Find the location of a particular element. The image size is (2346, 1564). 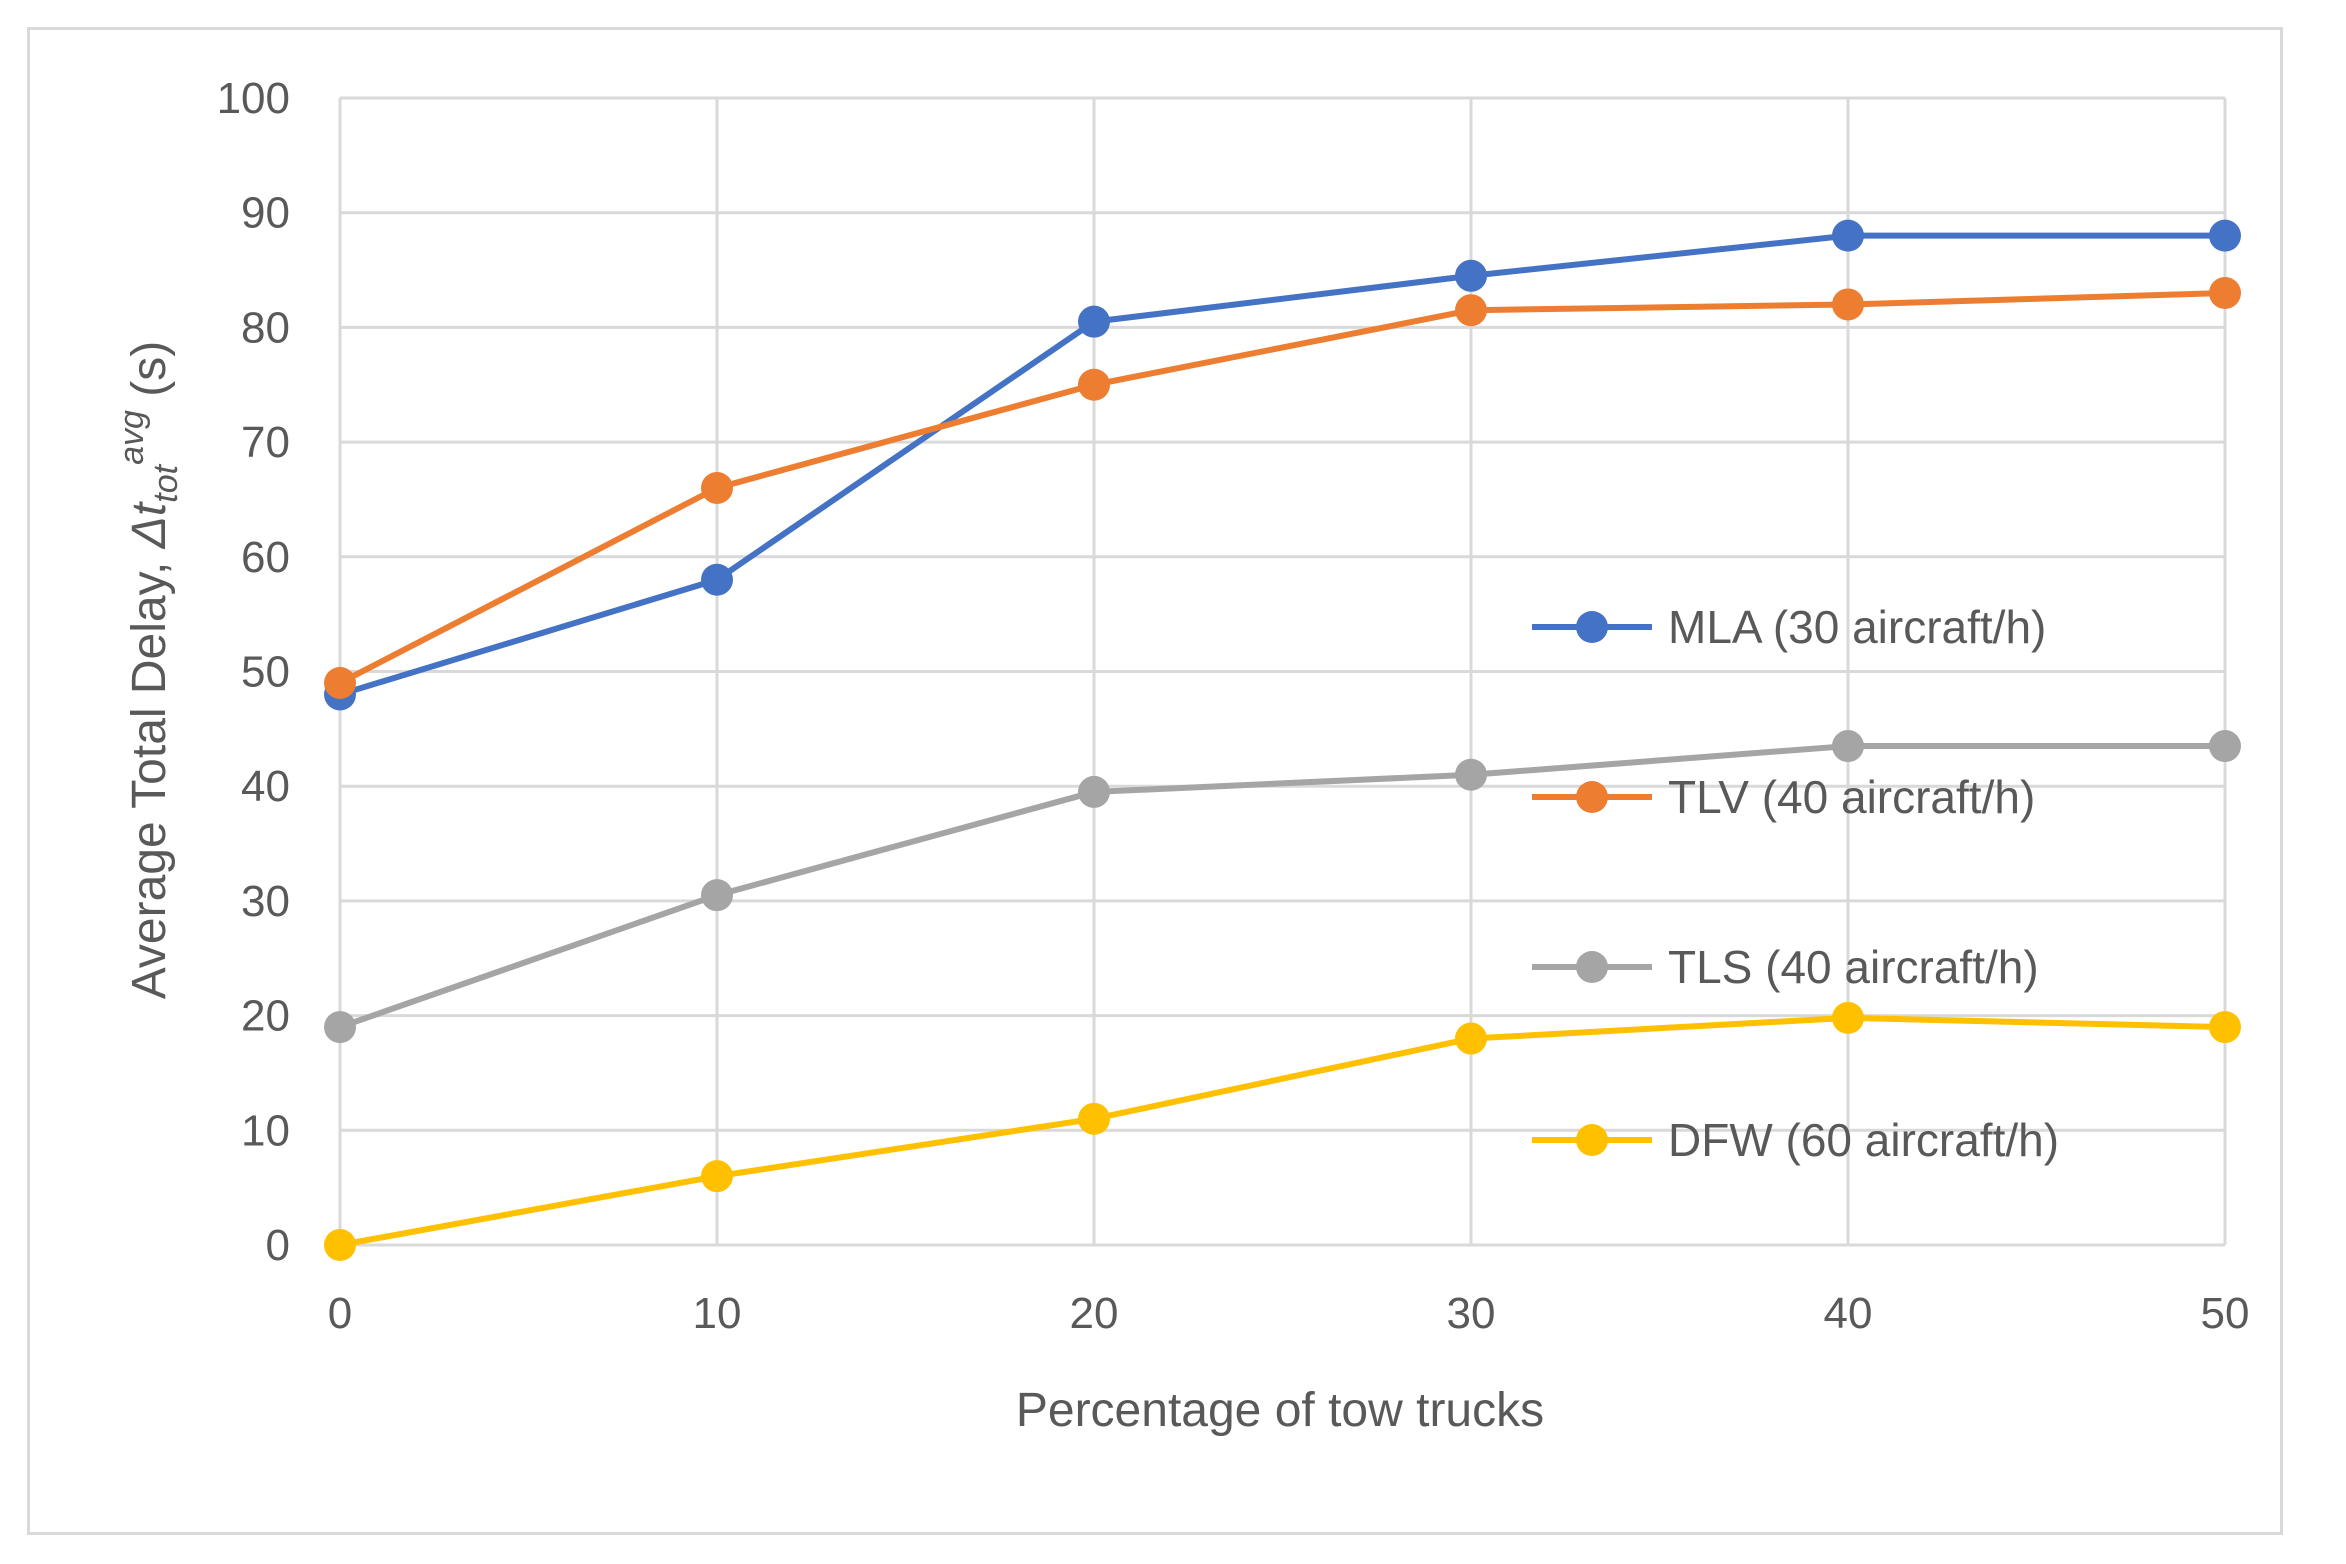

x-tick-label: 0 is located at coordinates (340, 1313).